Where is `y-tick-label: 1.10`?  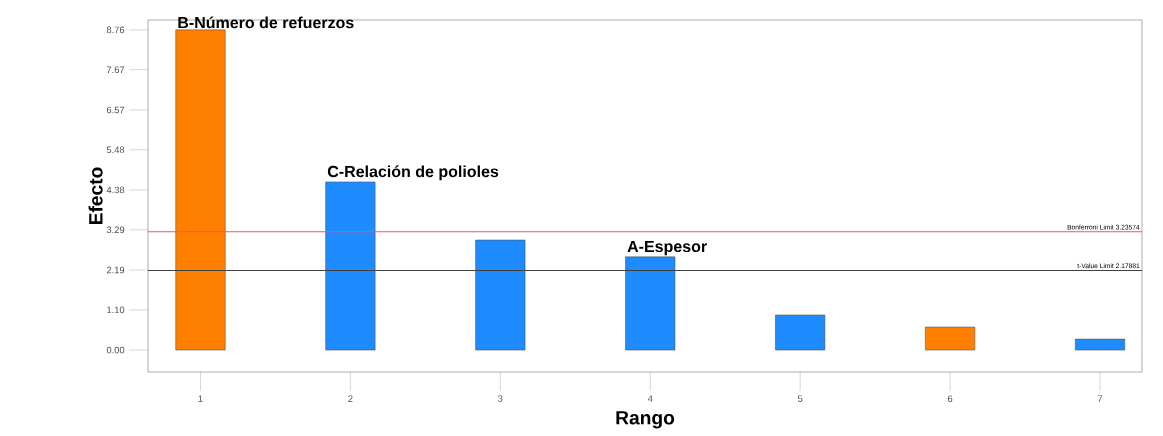
y-tick-label: 1.10 is located at coordinates (116, 310).